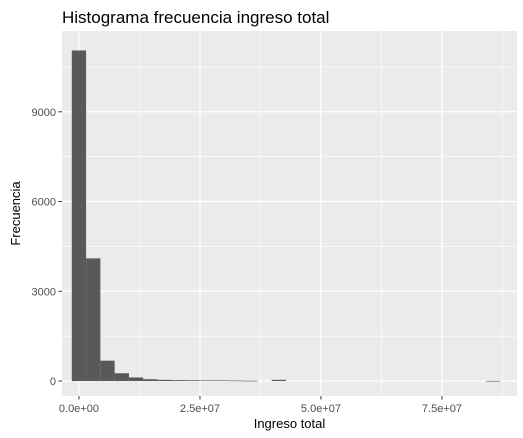 The image size is (523, 438). Describe the element at coordinates (442, 409) in the screenshot. I see `x-tick-label: 7.5e+07` at that location.